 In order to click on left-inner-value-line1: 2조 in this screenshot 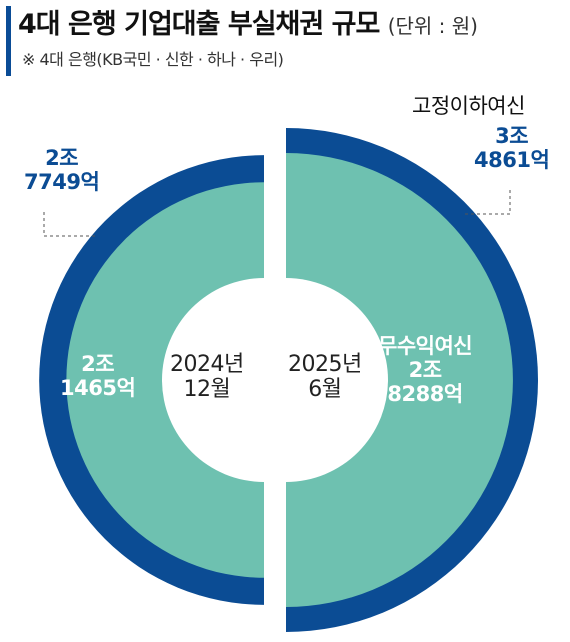, I will do `click(98, 364)`.